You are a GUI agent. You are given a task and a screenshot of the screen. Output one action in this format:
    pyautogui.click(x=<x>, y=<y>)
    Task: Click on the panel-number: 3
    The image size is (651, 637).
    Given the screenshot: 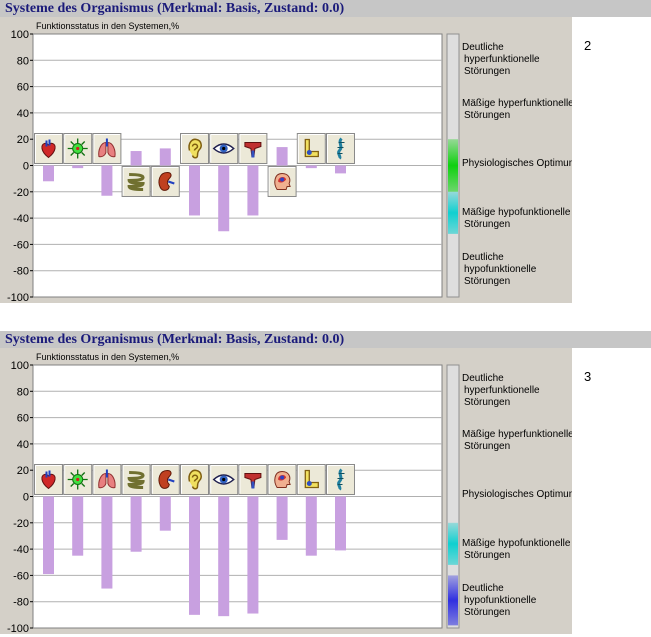 What is the action you would take?
    pyautogui.click(x=588, y=376)
    